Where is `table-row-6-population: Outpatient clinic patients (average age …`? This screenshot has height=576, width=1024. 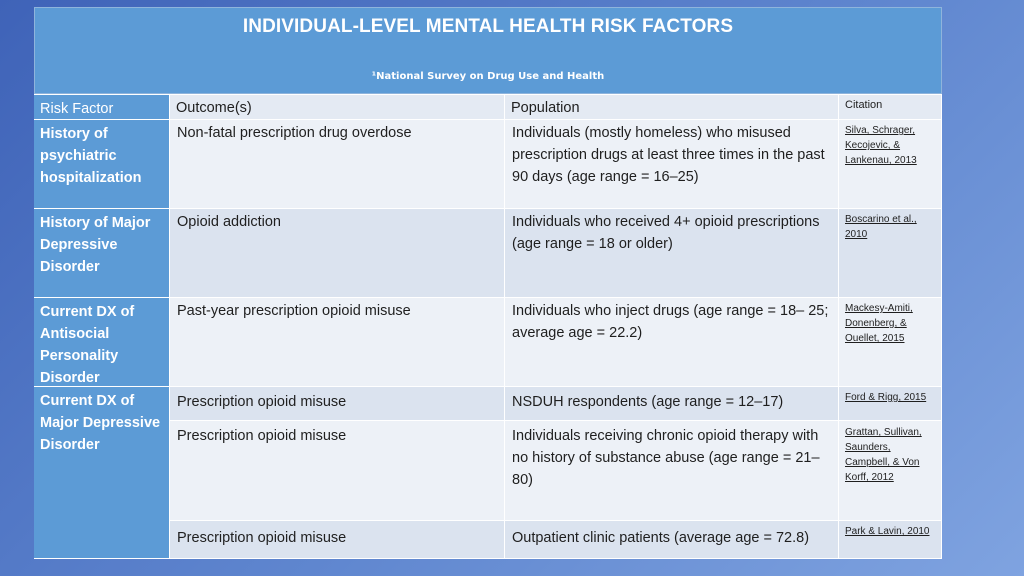 table-row-6-population: Outpatient clinic patients (average age … is located at coordinates (672, 540).